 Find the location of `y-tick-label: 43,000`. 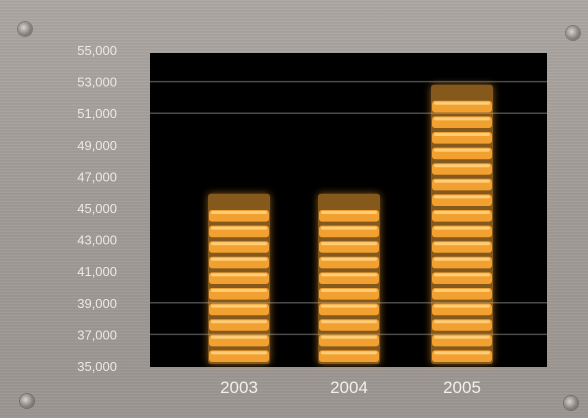

y-tick-label: 43,000 is located at coordinates (97, 240).